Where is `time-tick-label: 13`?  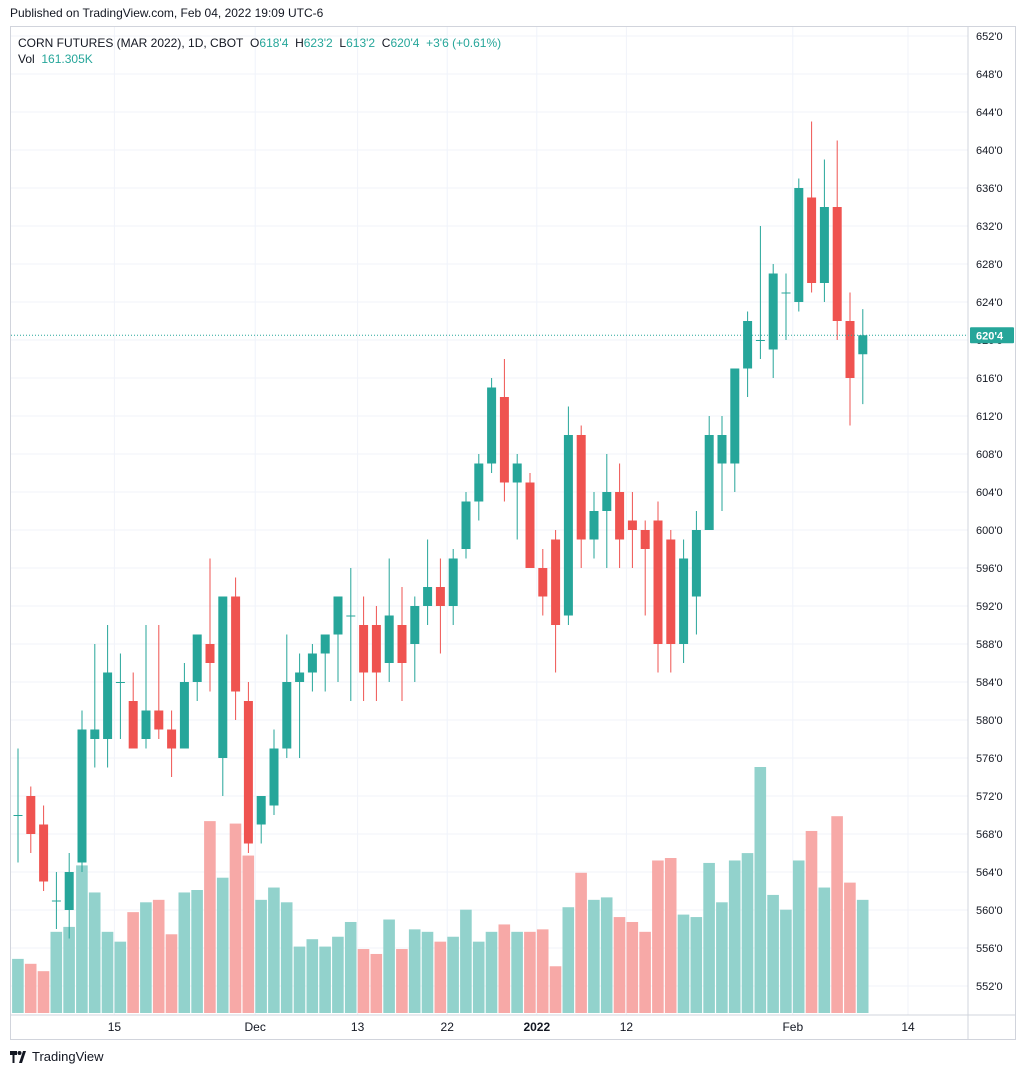
time-tick-label: 13 is located at coordinates (358, 1027).